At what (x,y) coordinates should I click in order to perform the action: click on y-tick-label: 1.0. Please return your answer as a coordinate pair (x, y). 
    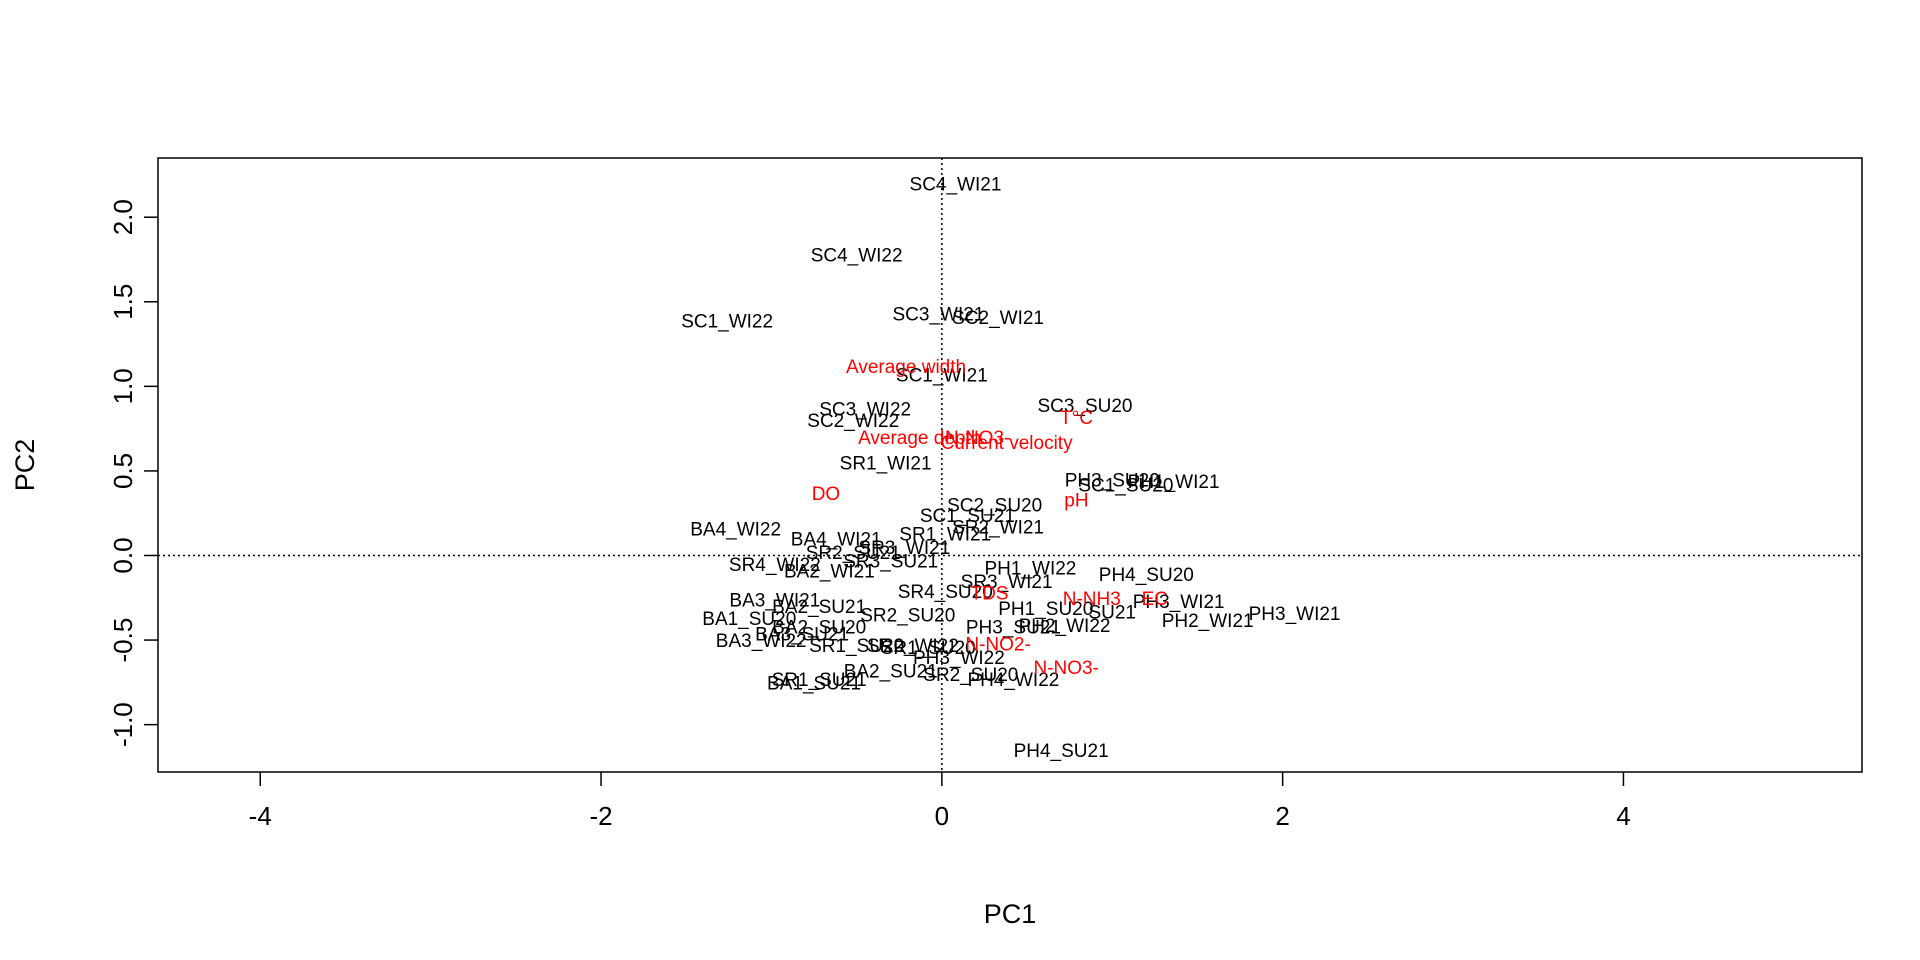
    Looking at the image, I should click on (123, 386).